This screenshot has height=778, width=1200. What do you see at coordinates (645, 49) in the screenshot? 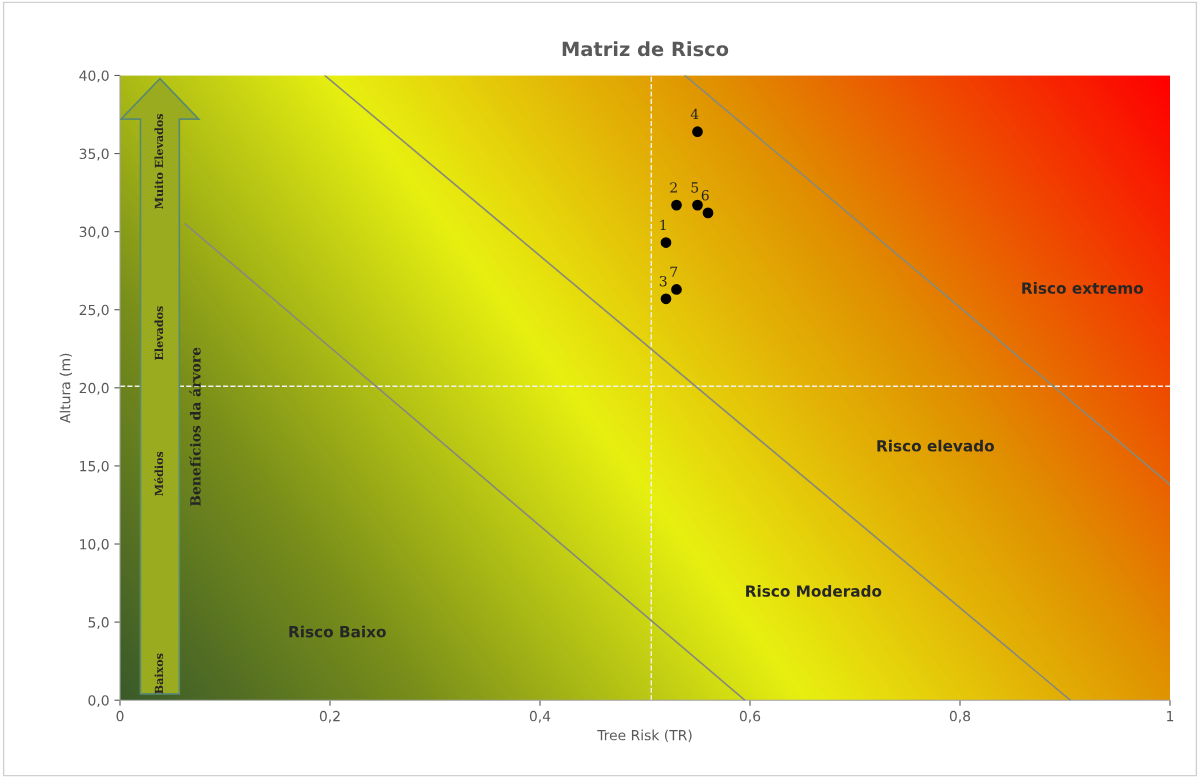
I see `chart-title: Matriz de Risco` at bounding box center [645, 49].